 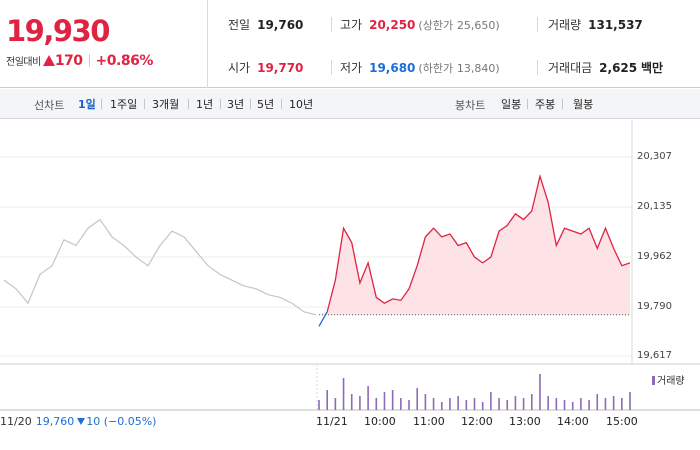 What do you see at coordinates (16, 421) in the screenshot?
I see `prev-day-date: 11/20` at bounding box center [16, 421].